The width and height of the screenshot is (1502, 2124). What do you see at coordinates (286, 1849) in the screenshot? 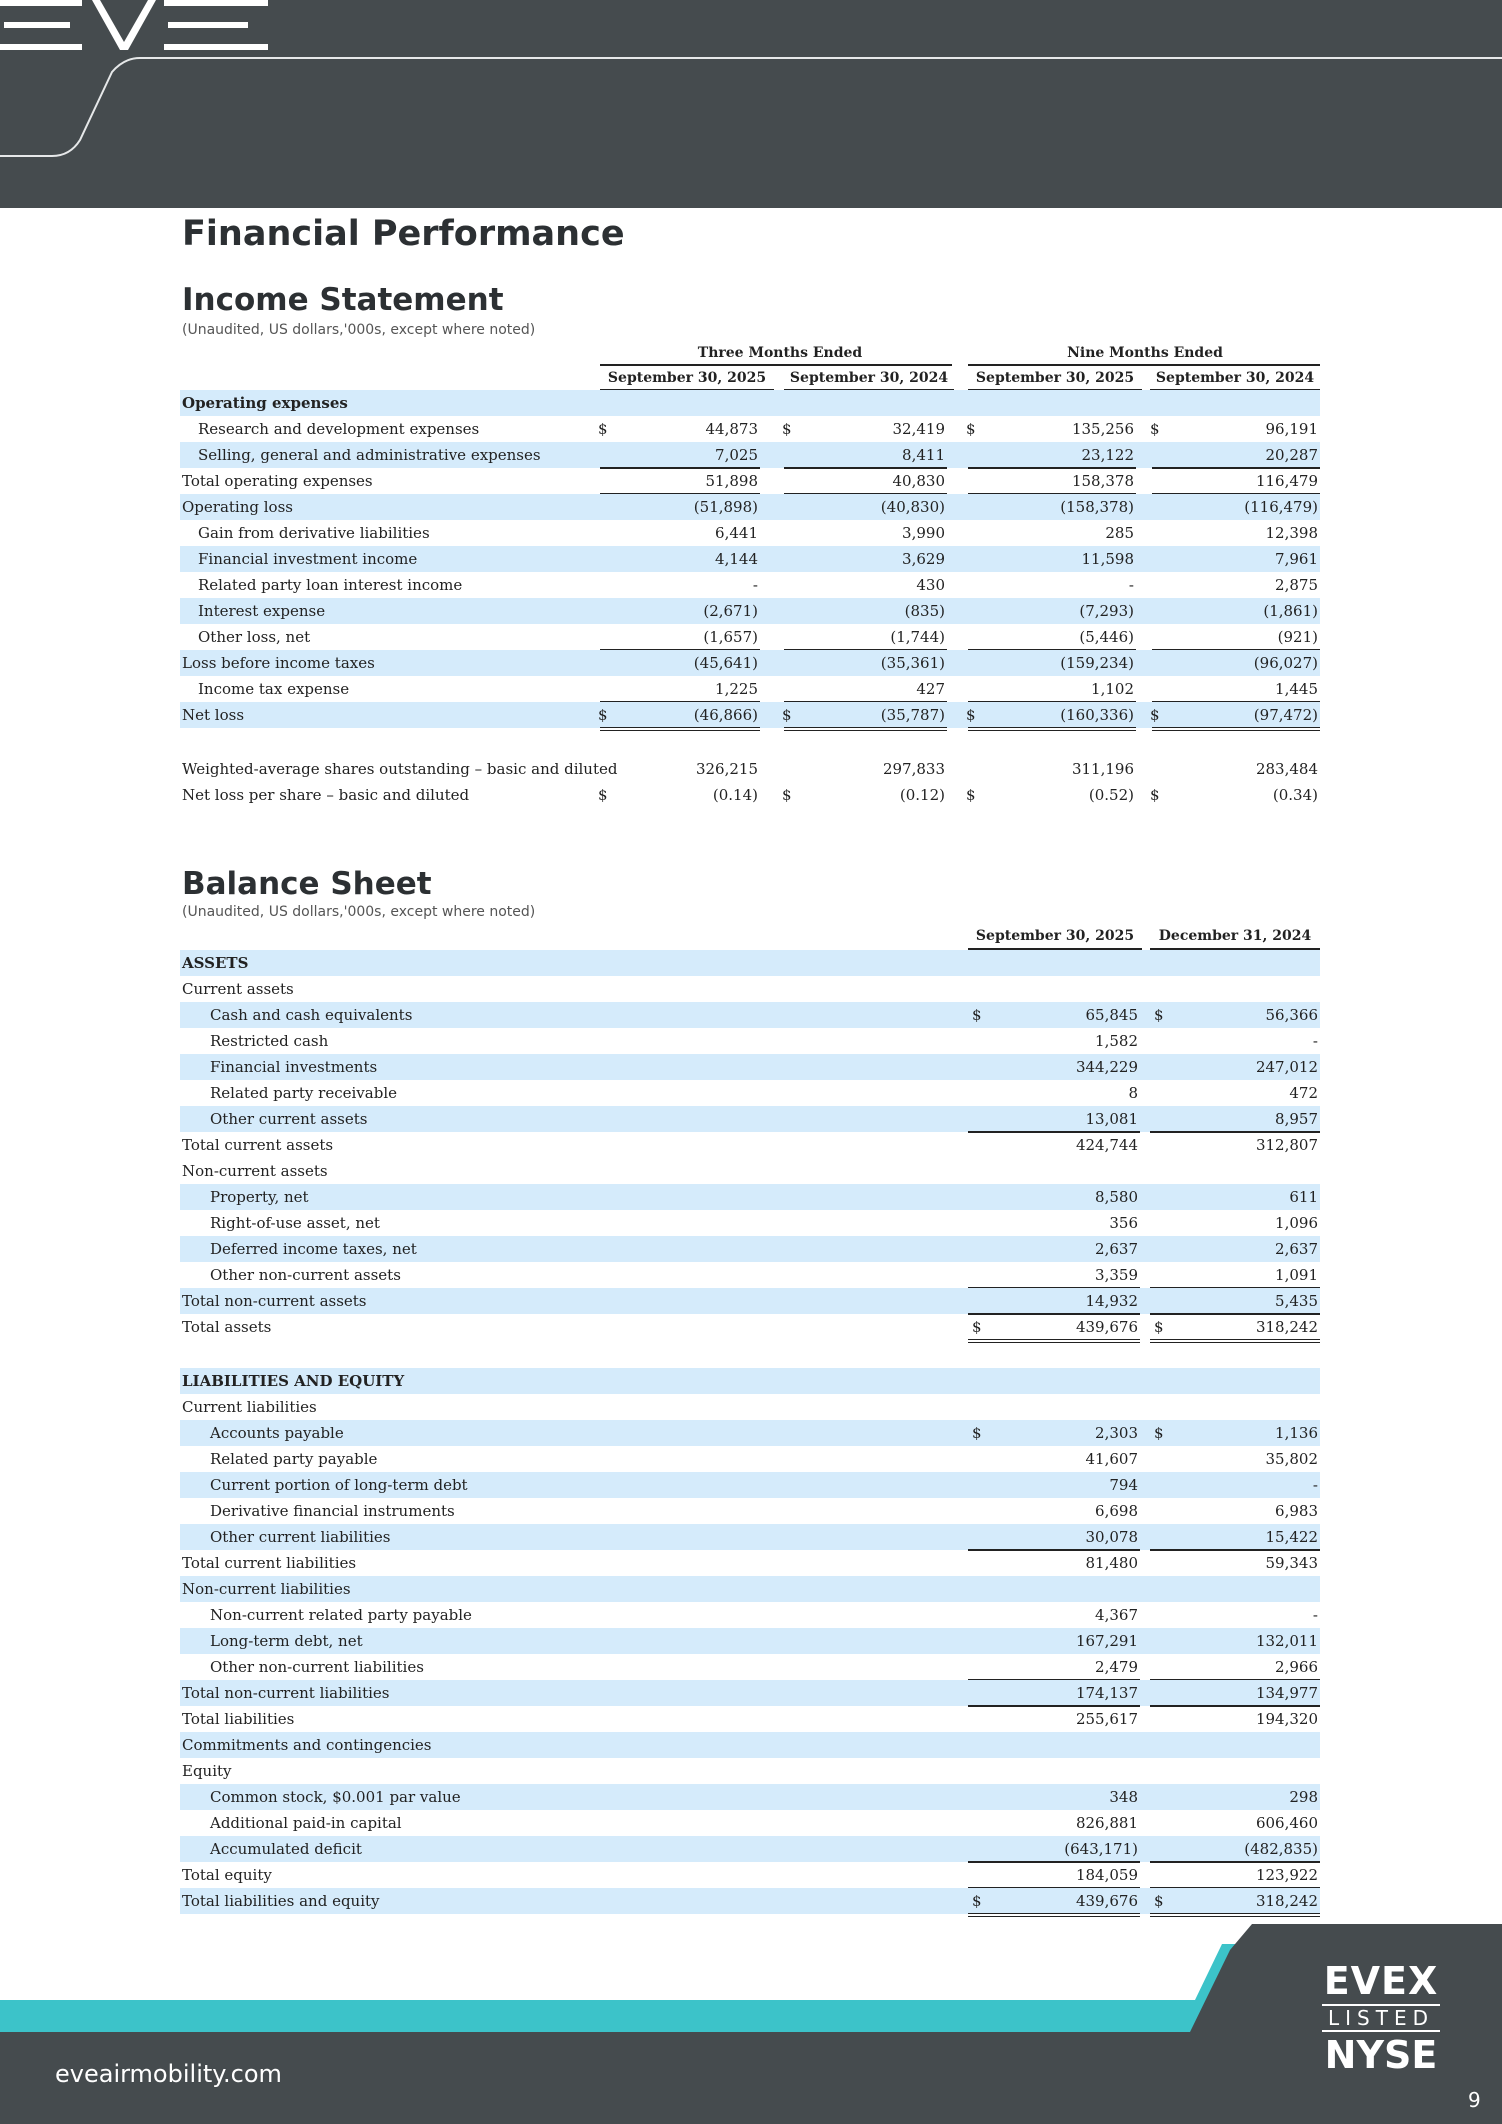
I see `row-label: Accumulated deficit` at bounding box center [286, 1849].